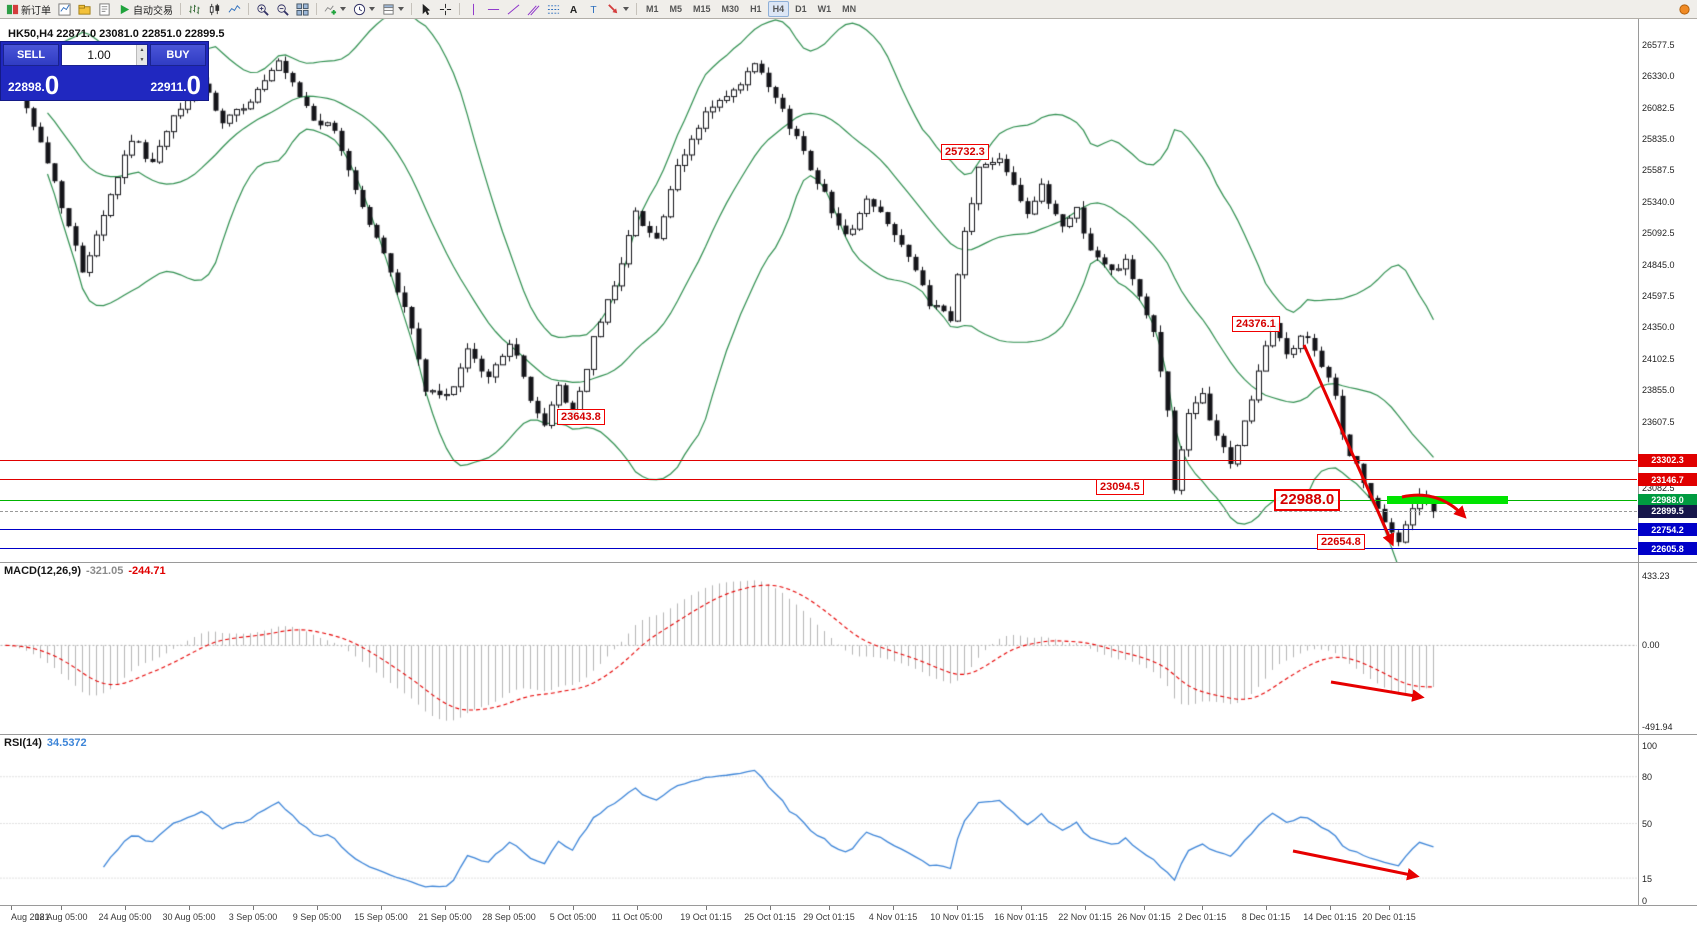 This screenshot has height=942, width=1697. Describe the element at coordinates (1341, 542) in the screenshot. I see `price-callout: 22654.8` at that location.